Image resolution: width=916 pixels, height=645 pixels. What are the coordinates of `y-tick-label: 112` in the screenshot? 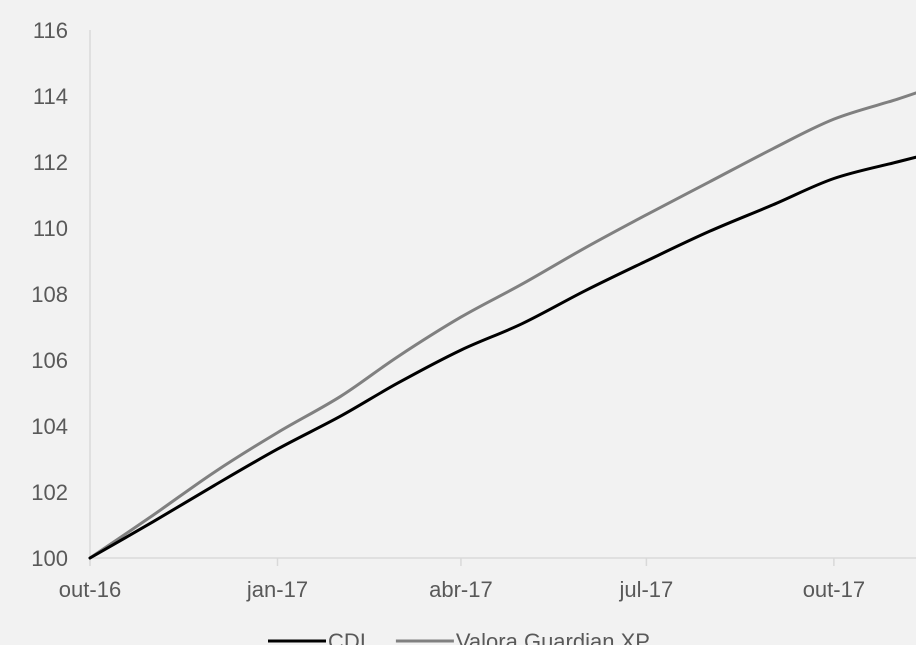 It's located at (50, 162).